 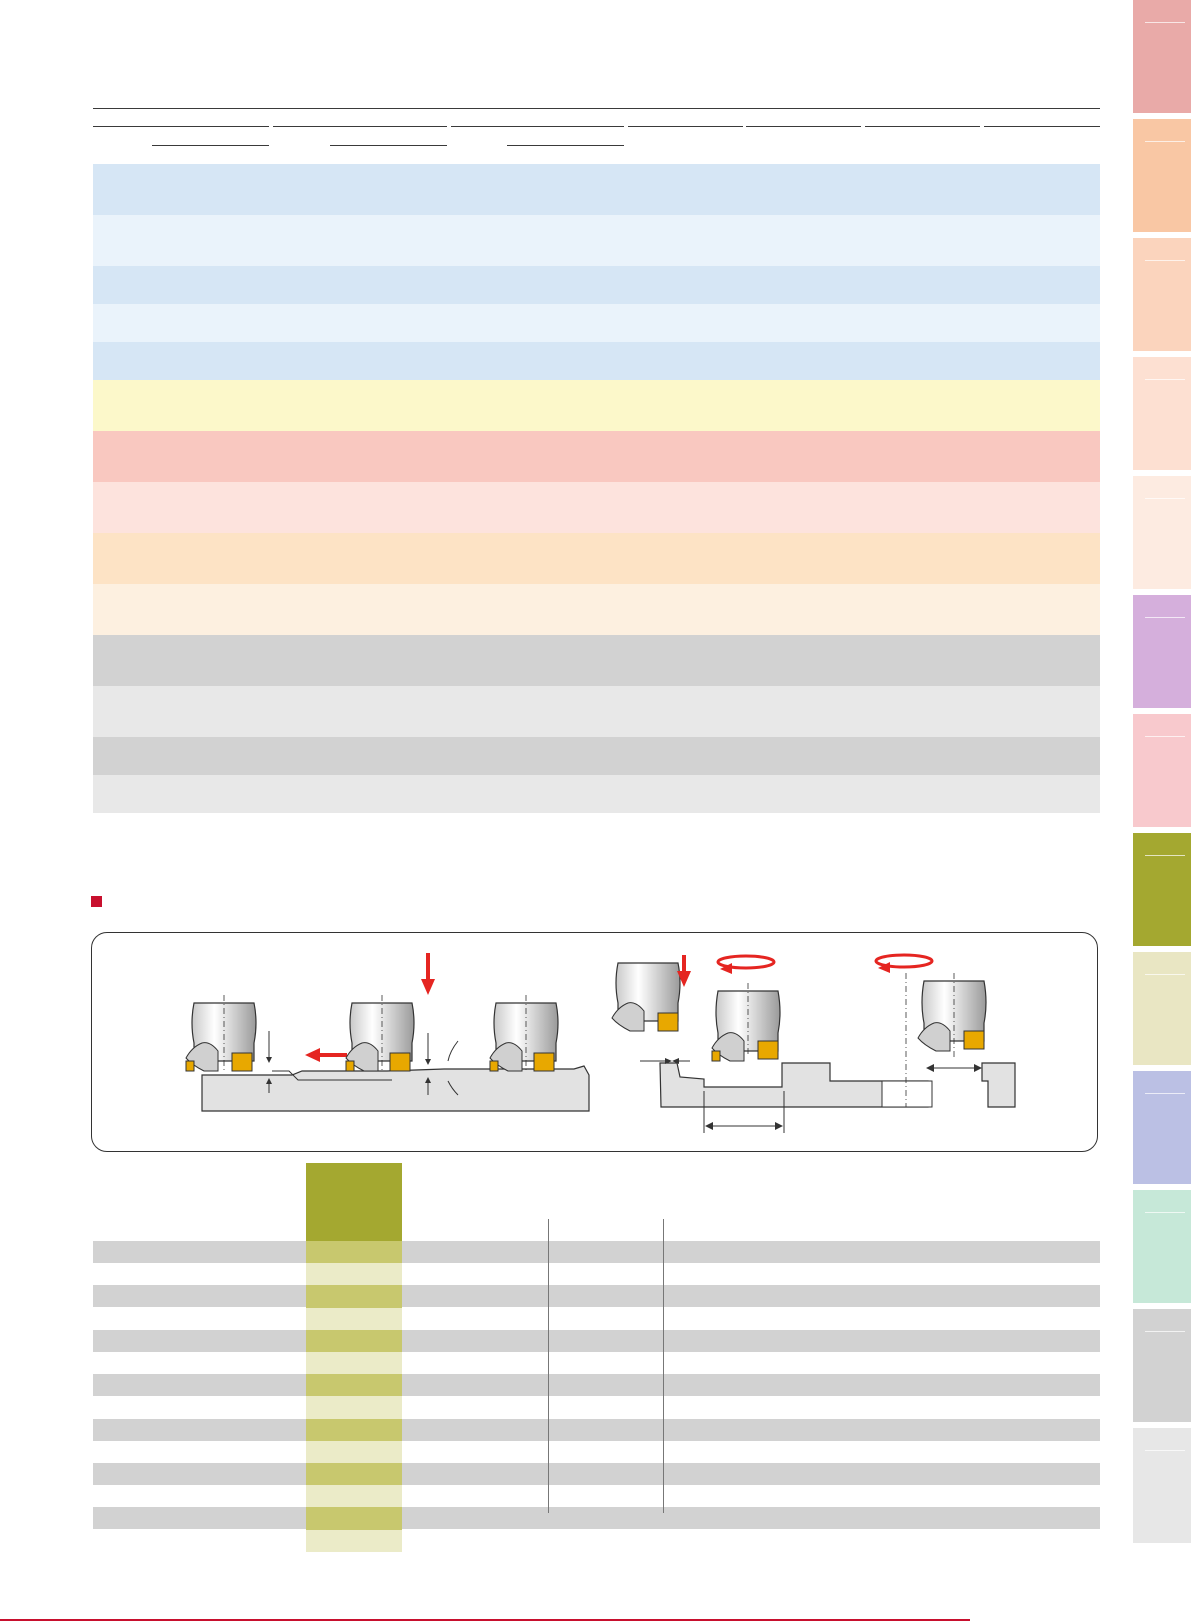 What do you see at coordinates (1162, 1246) in the screenshot?
I see `tab-k` at bounding box center [1162, 1246].